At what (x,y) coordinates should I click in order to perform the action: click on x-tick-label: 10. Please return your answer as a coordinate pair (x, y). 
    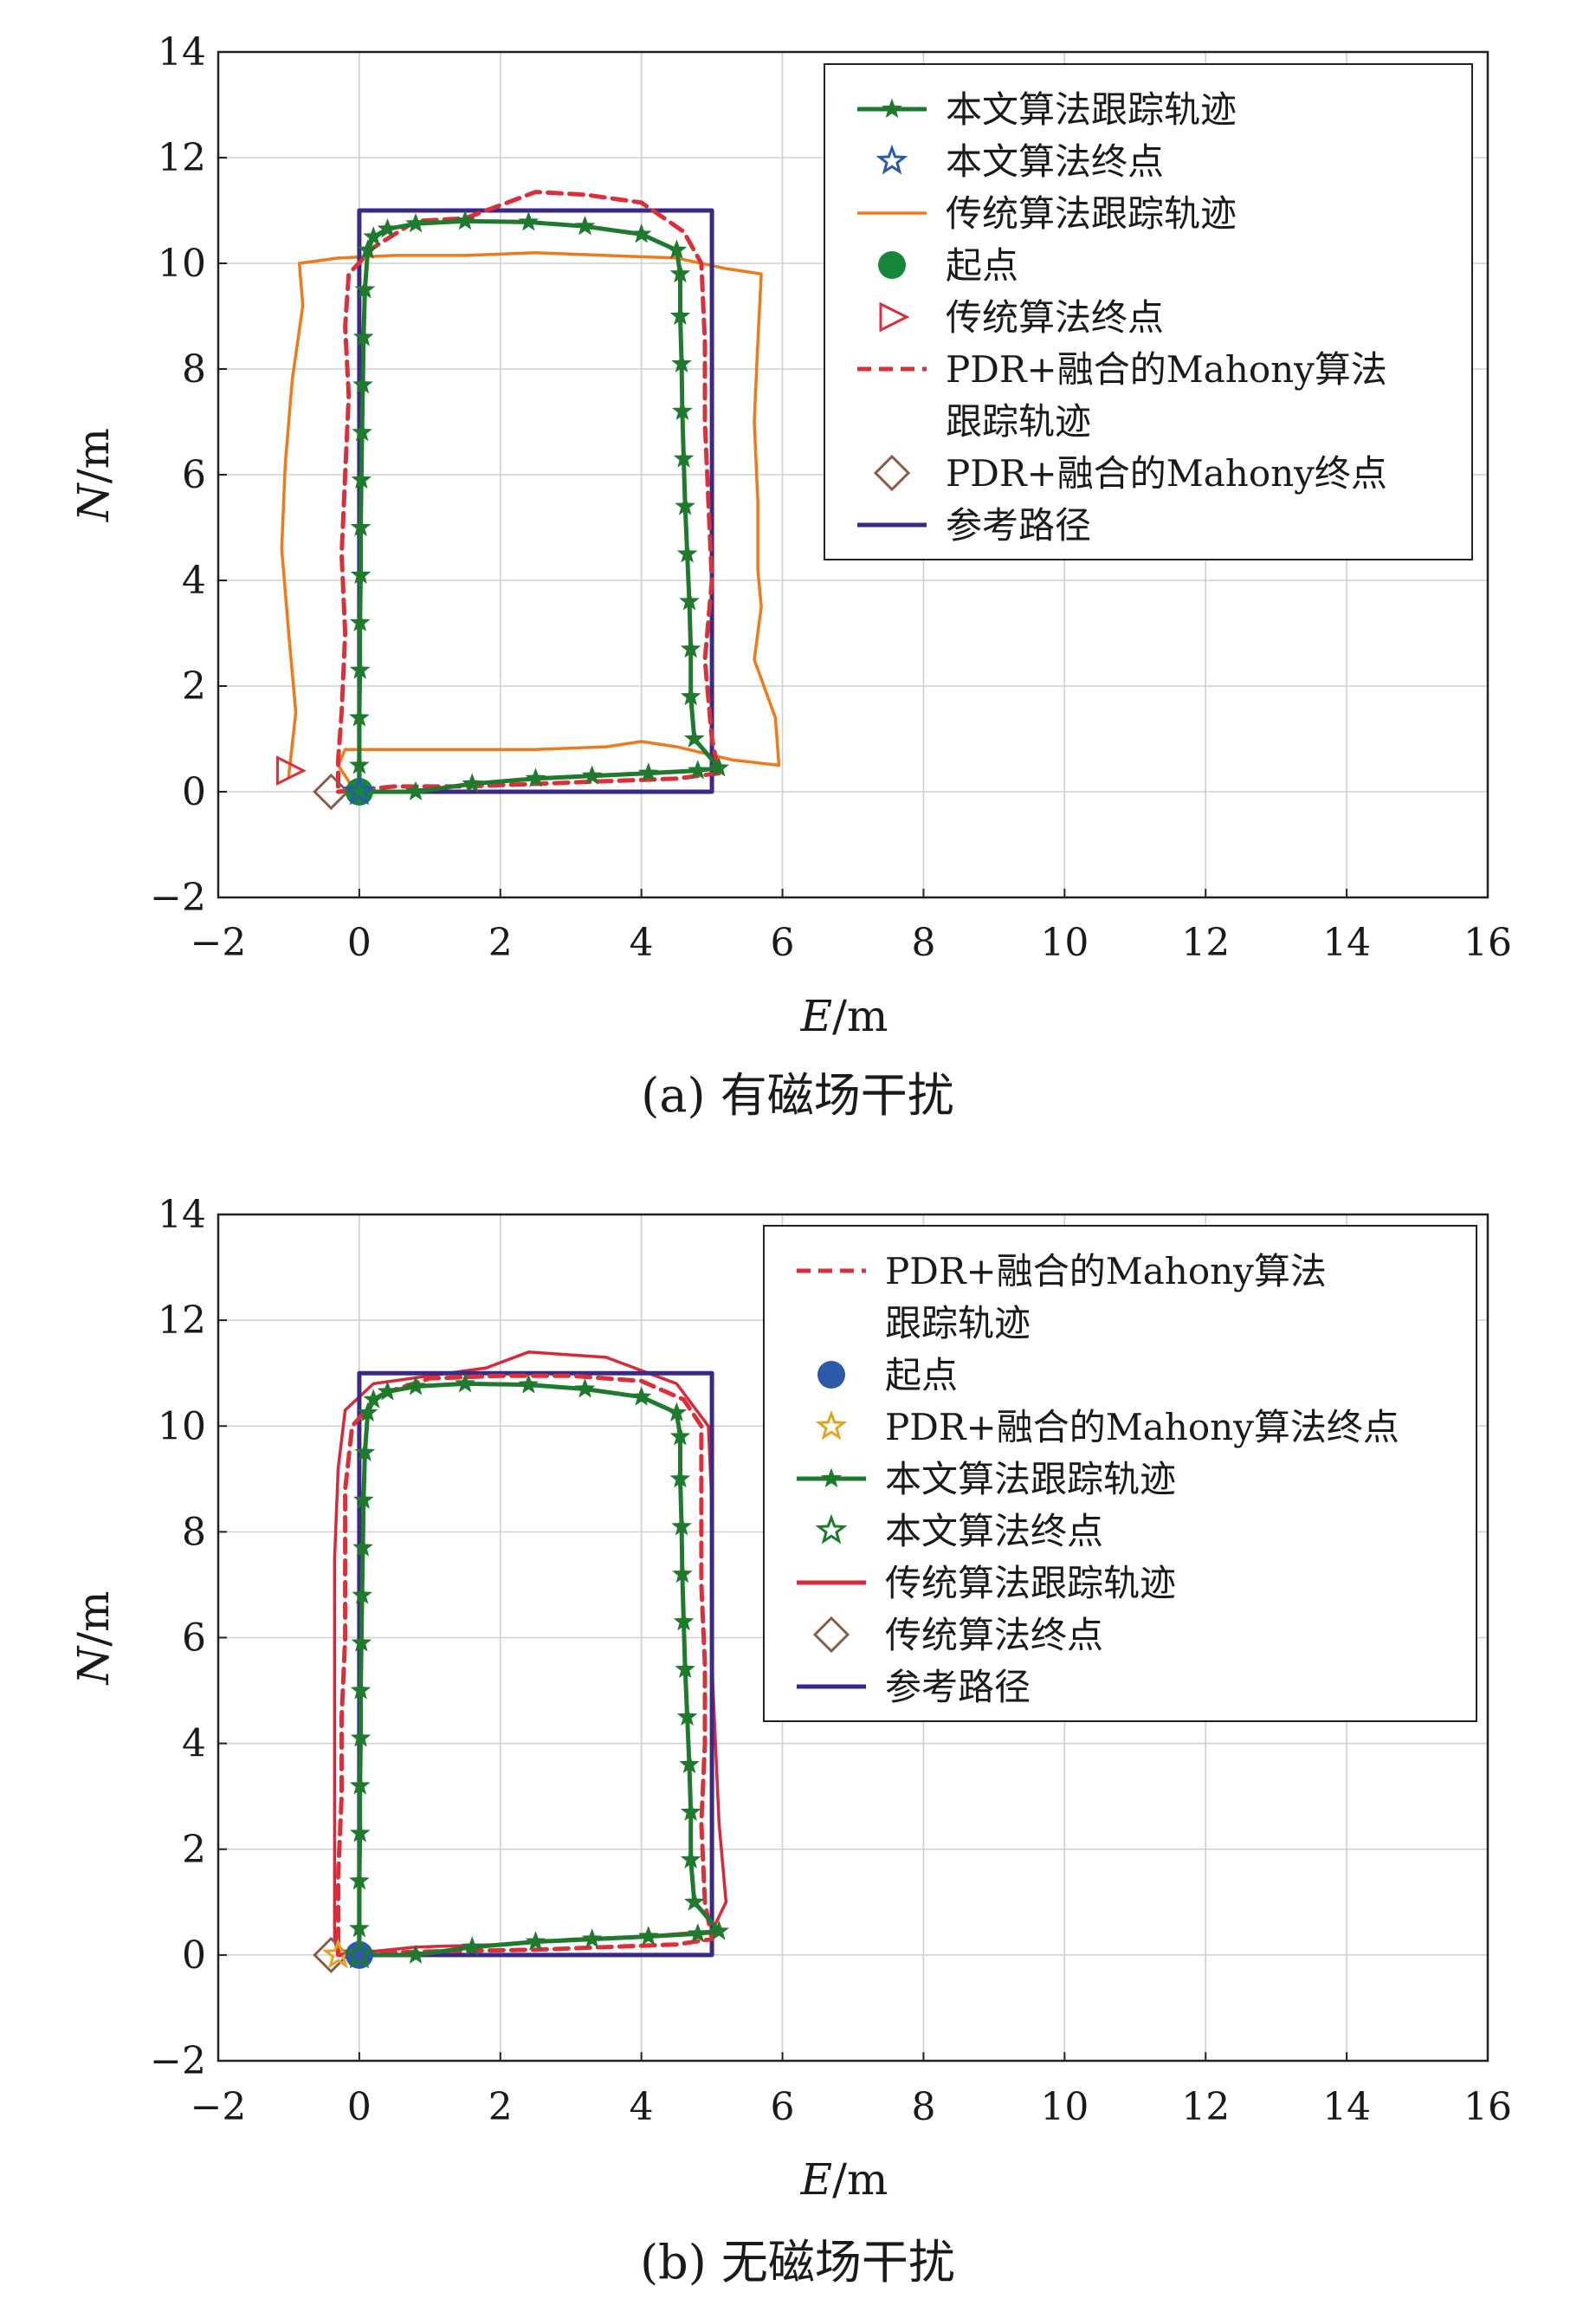
    Looking at the image, I should click on (1064, 943).